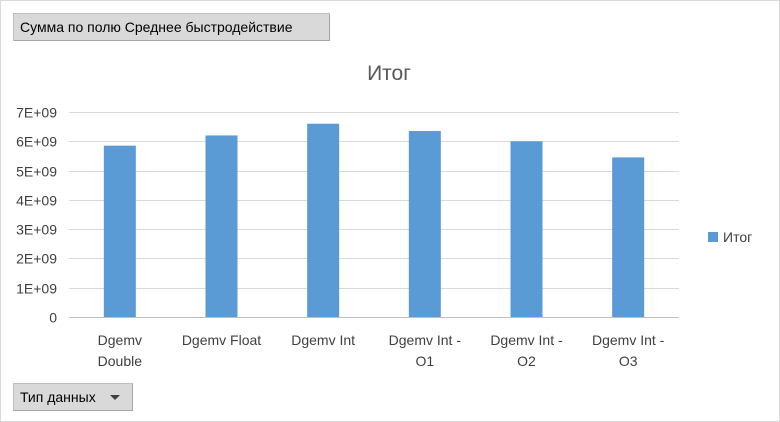  Describe the element at coordinates (221, 340) in the screenshot. I see `x-tick-label: Dgemv Float` at that location.